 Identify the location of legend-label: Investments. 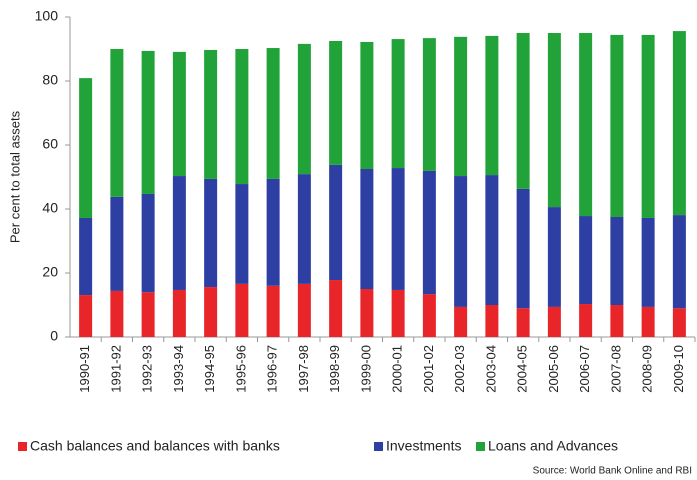
(423, 446).